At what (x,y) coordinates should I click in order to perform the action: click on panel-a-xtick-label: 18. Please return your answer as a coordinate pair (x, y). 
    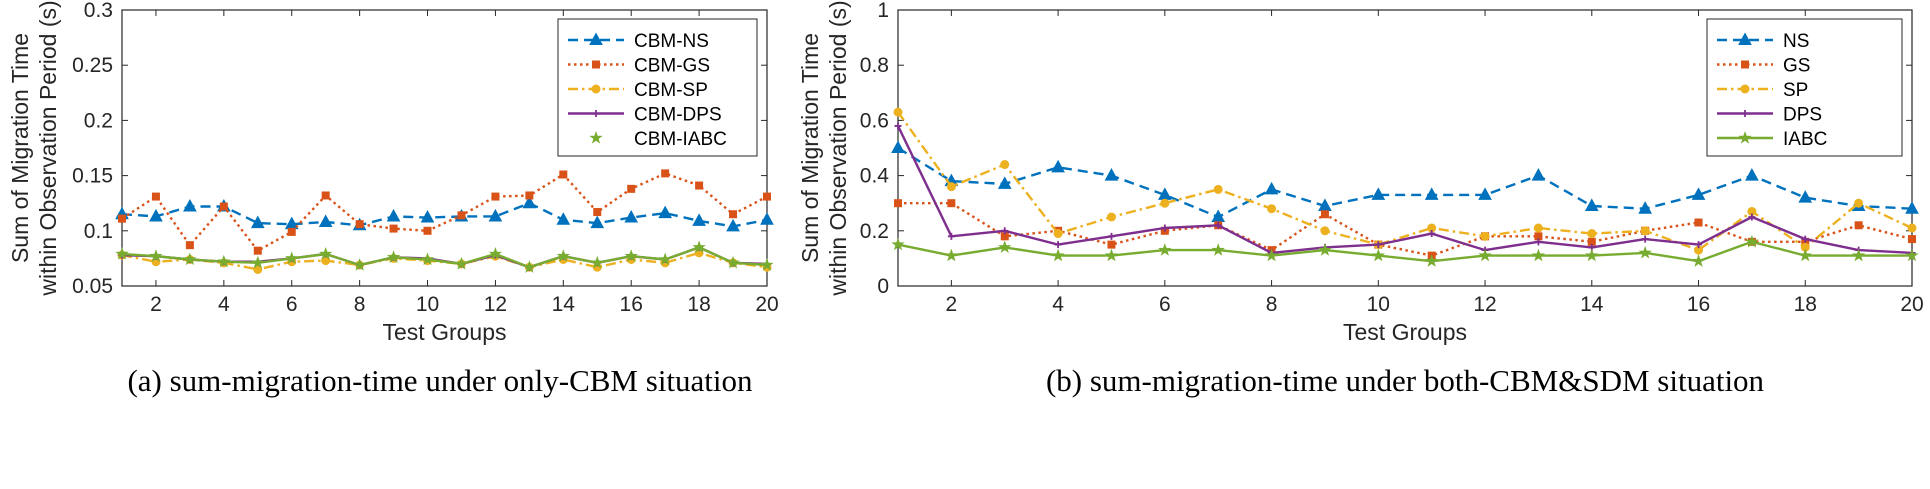
    Looking at the image, I should click on (698, 304).